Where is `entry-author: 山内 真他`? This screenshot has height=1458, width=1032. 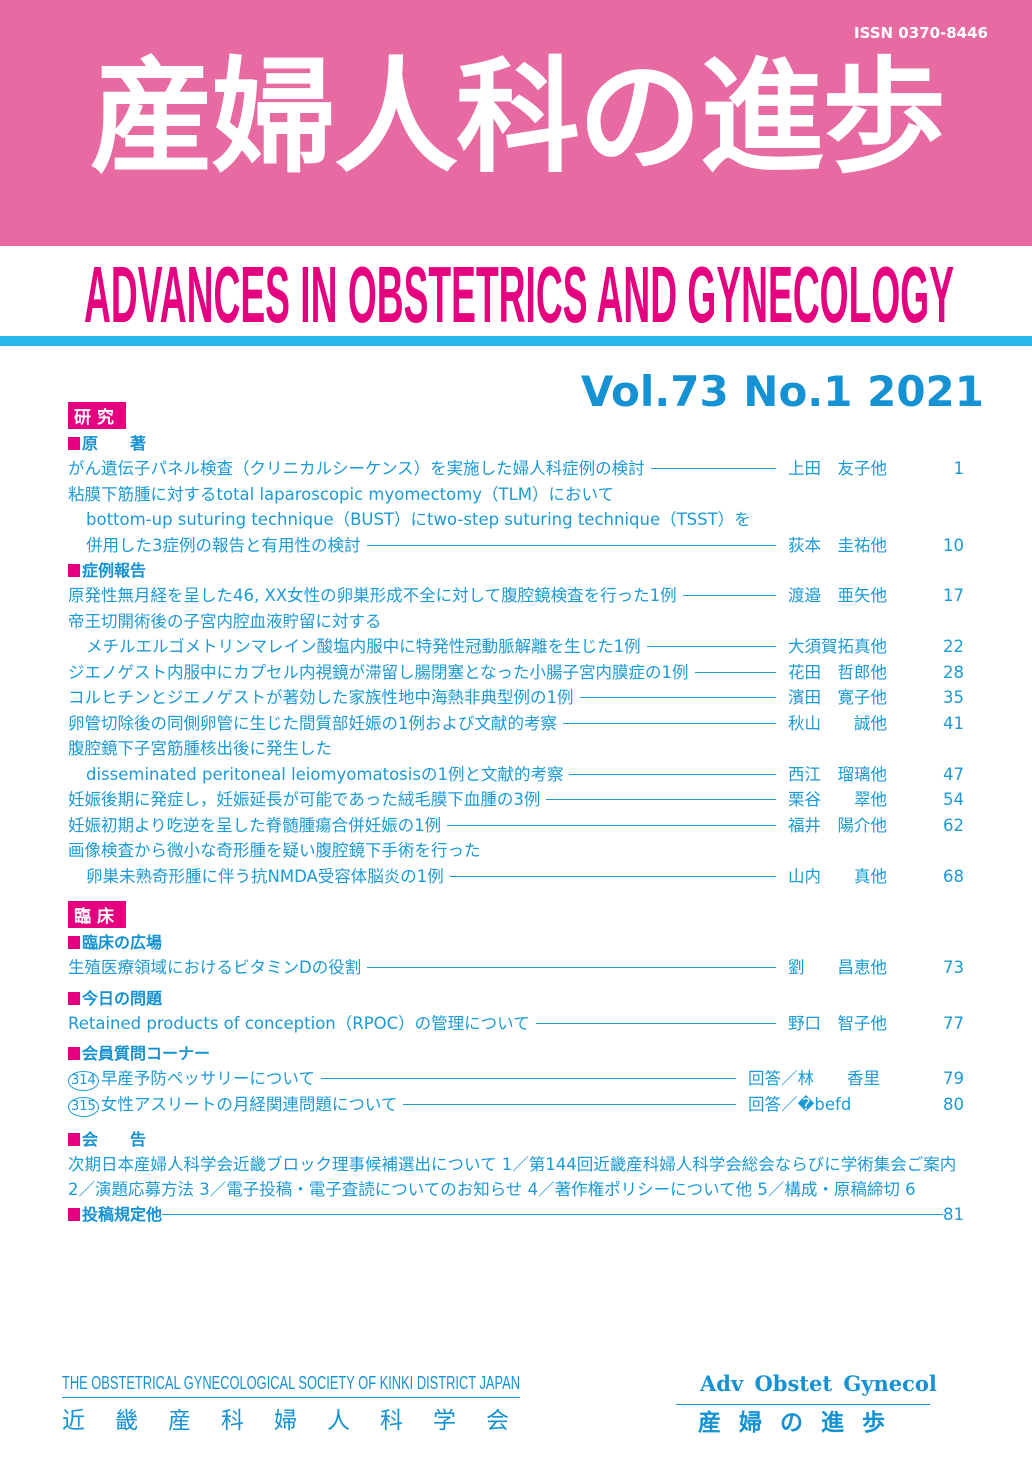
entry-author: 山内 真他 is located at coordinates (837, 876).